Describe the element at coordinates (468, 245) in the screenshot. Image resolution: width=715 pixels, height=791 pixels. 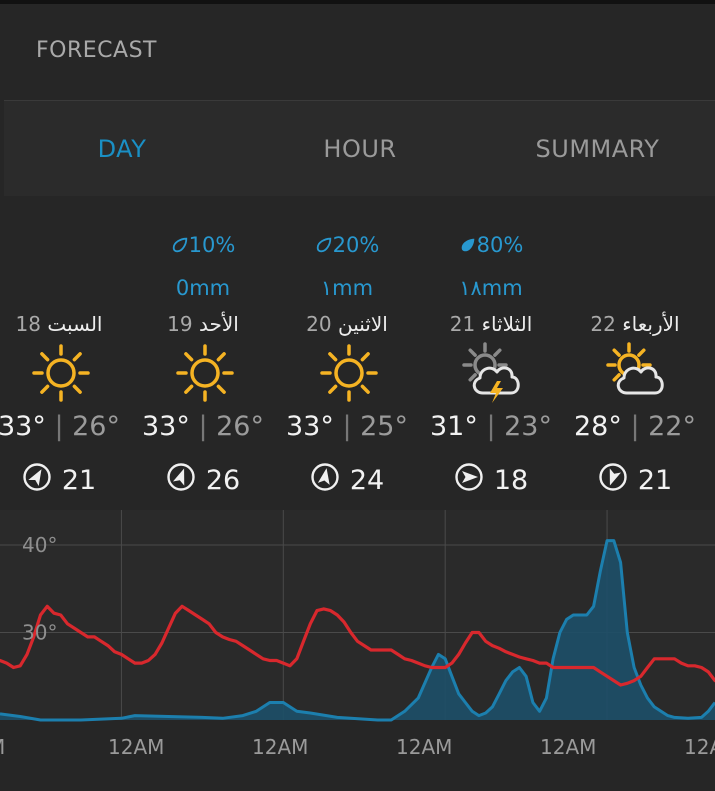
I see `drop-filled-icon` at that location.